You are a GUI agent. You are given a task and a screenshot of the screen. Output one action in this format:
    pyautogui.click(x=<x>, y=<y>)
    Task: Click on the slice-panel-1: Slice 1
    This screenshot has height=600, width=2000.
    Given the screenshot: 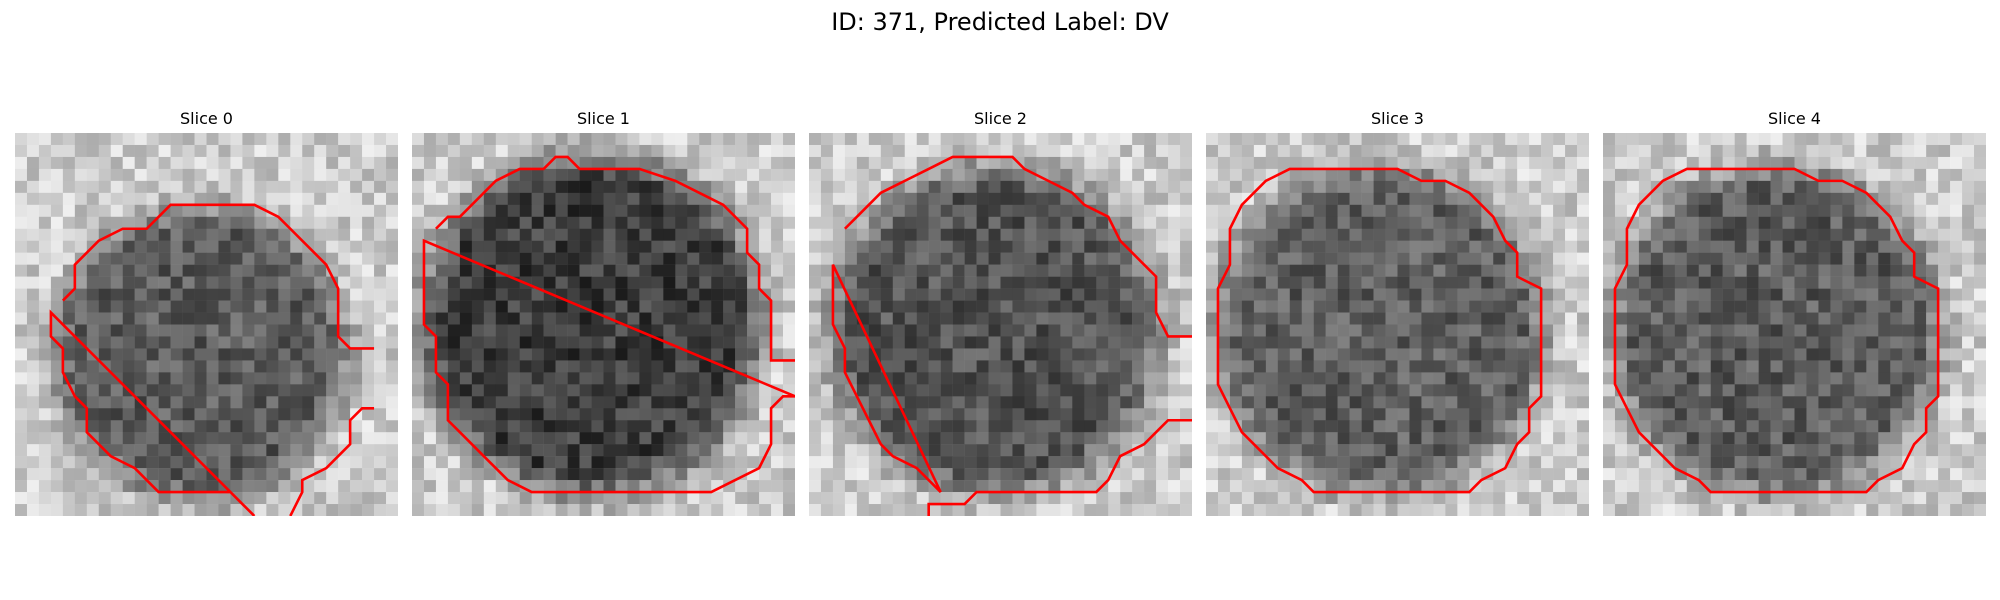 What is the action you would take?
    pyautogui.click(x=603, y=312)
    